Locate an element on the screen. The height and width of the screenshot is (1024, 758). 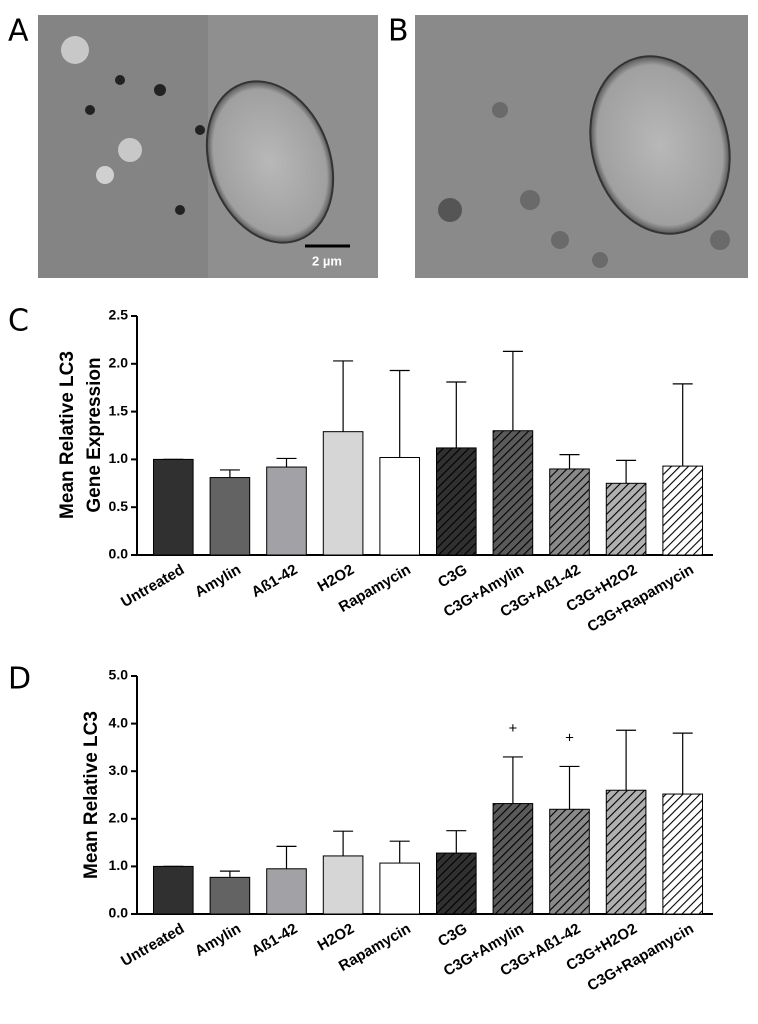
y-tick-label: 2.5 is located at coordinates (119, 315).